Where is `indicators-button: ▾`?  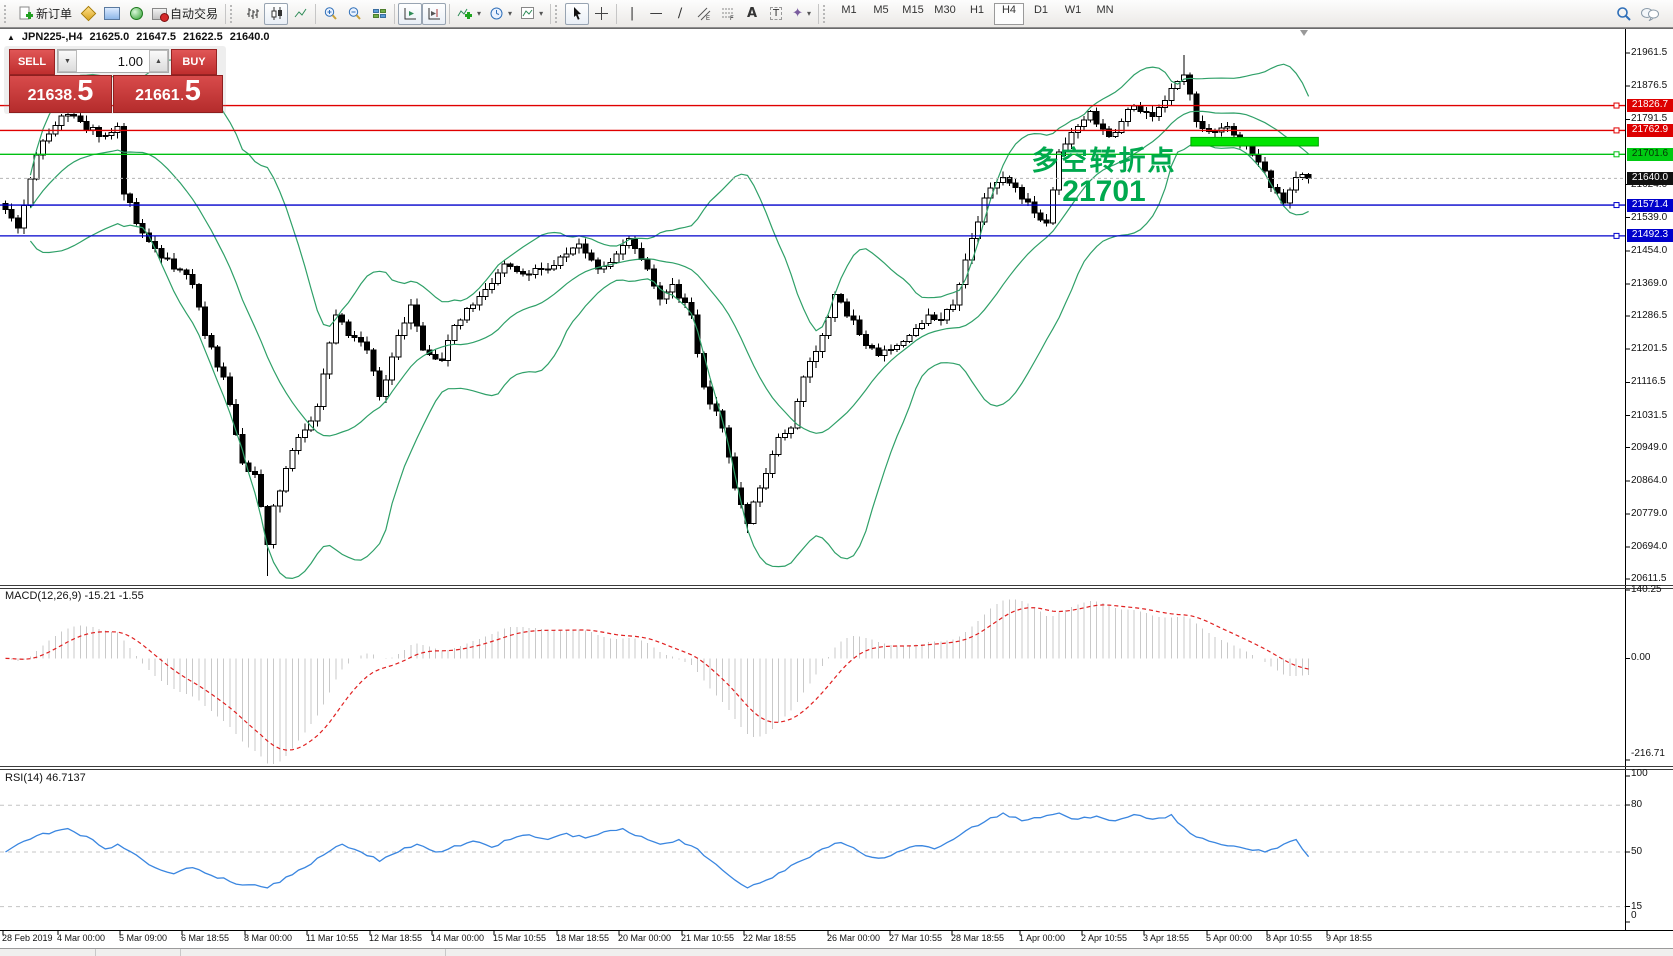
indicators-button: ▾ is located at coordinates (469, 14).